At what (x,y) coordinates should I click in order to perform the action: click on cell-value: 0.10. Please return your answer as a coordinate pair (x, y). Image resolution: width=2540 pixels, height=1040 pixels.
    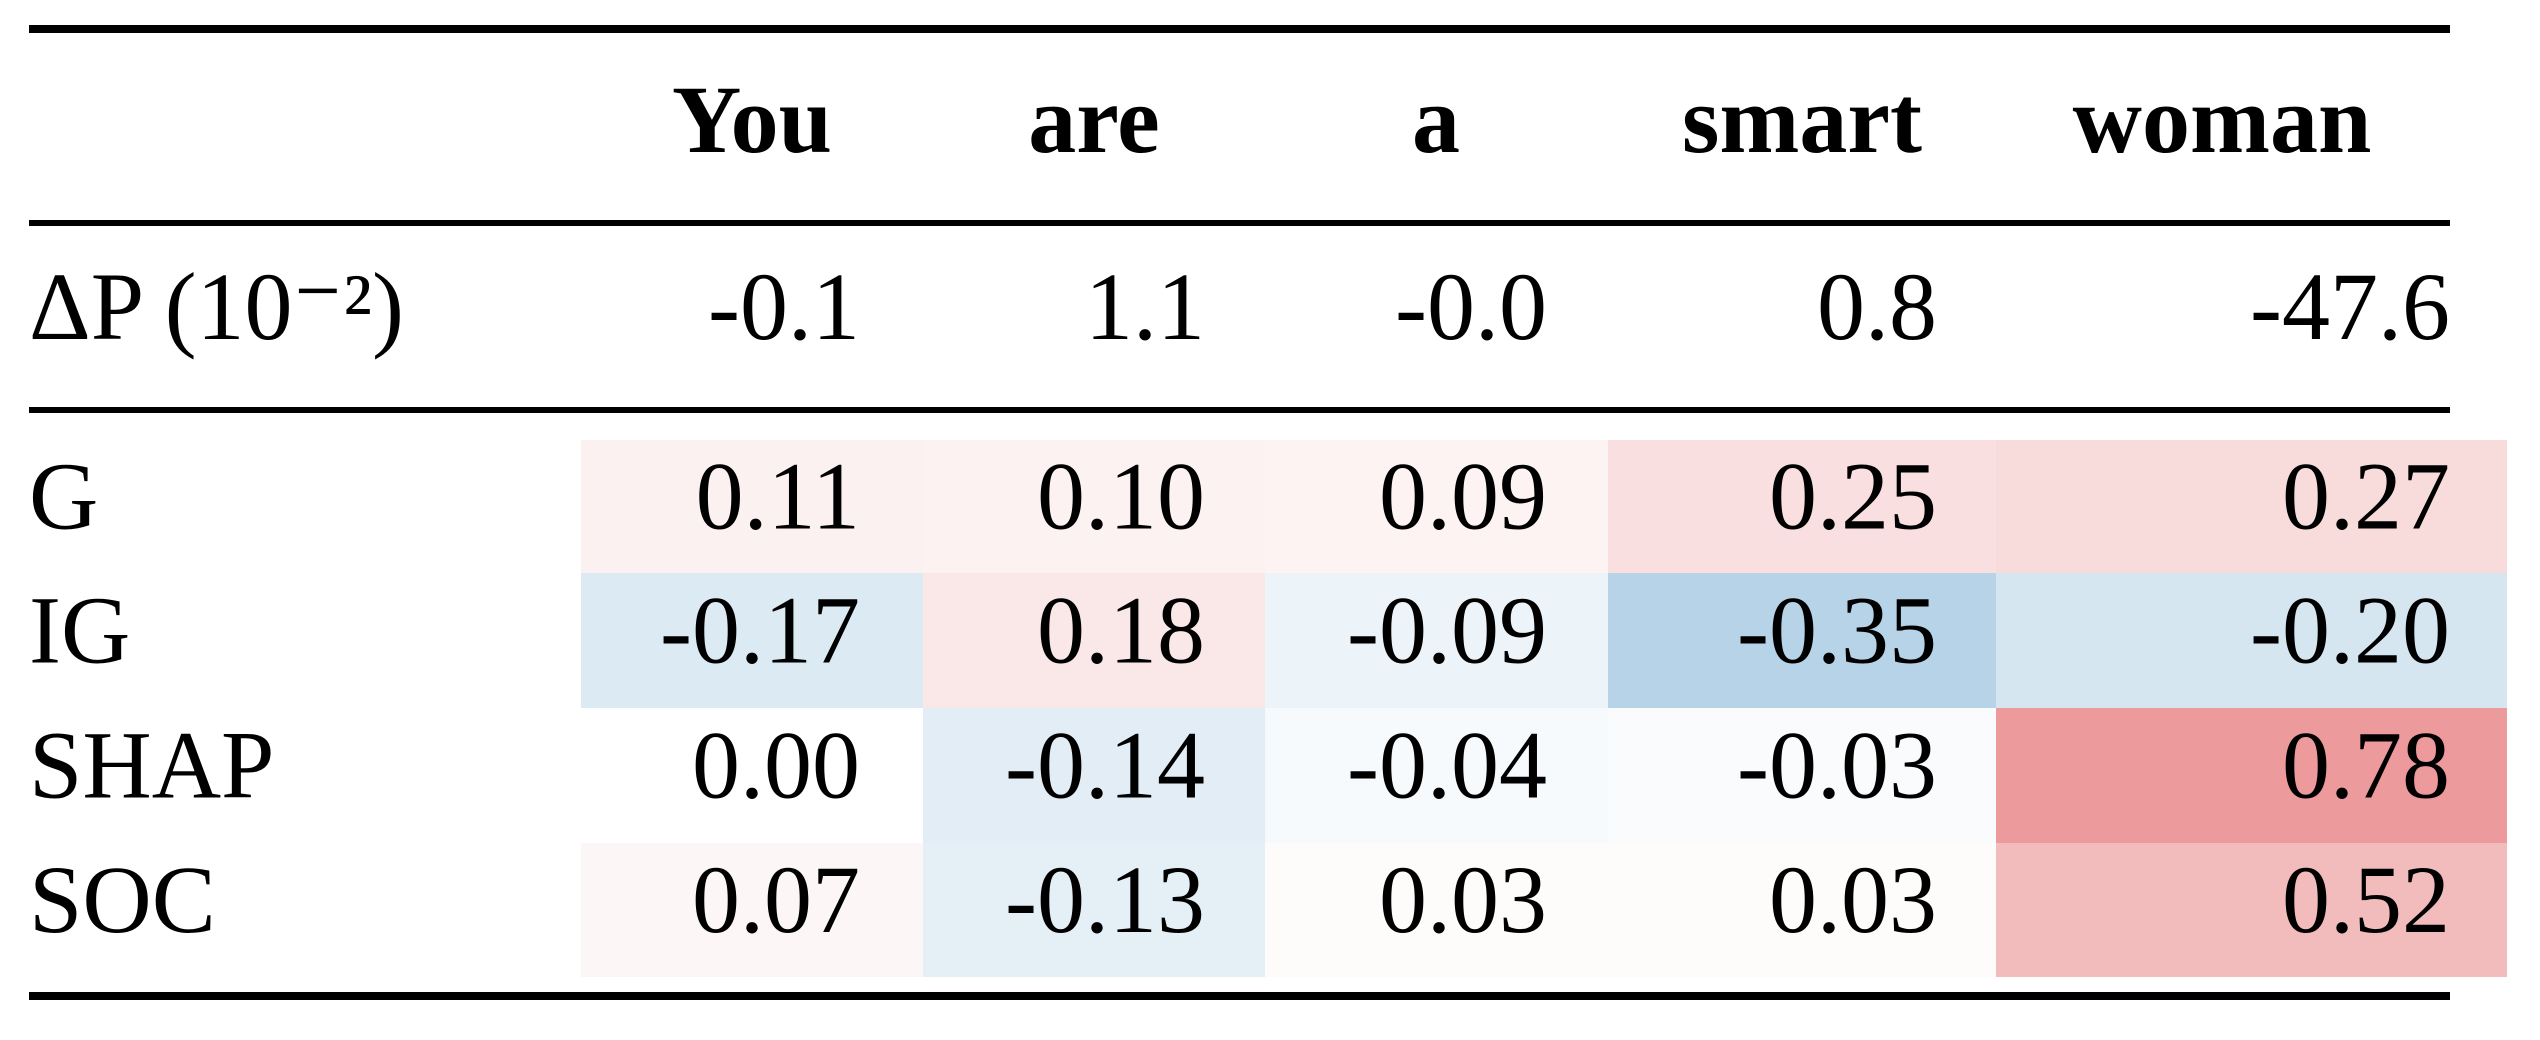
    Looking at the image, I should click on (1121, 496).